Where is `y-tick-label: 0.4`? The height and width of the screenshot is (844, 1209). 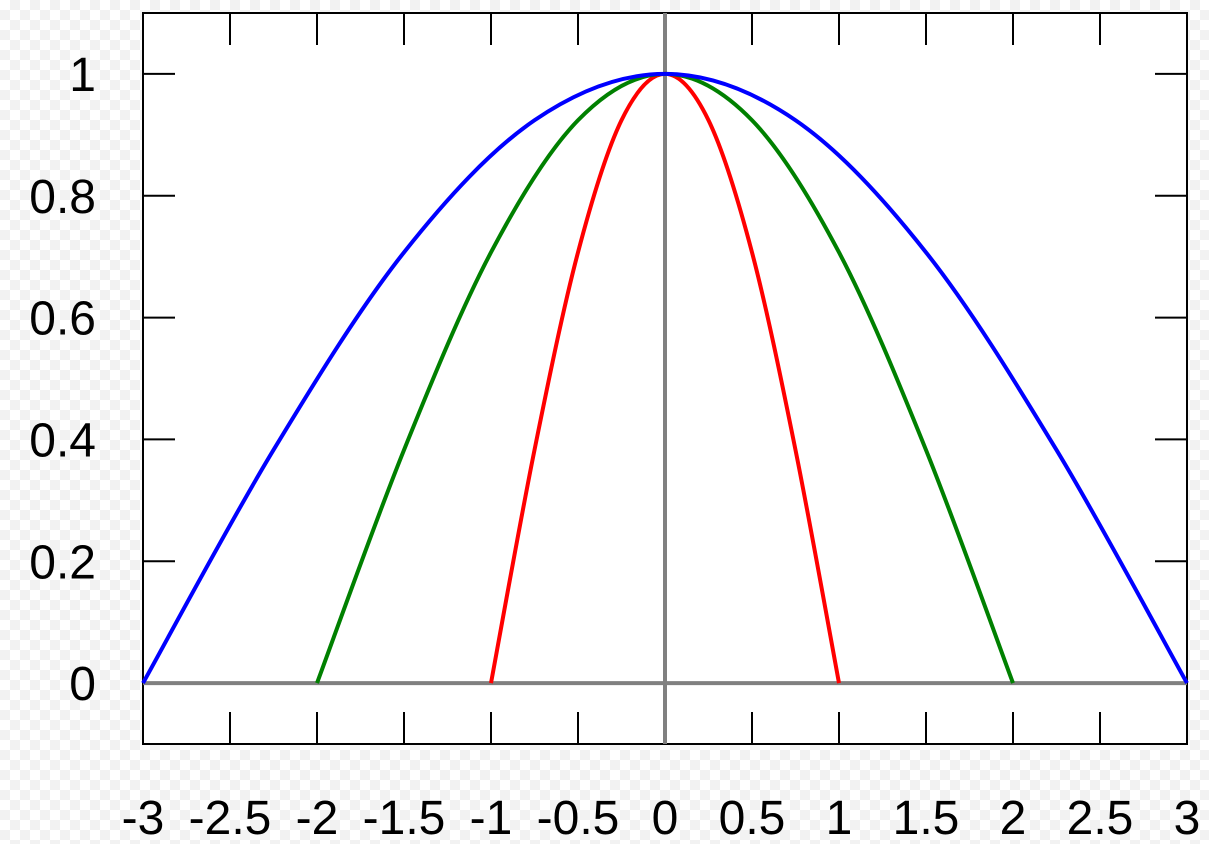 y-tick-label: 0.4 is located at coordinates (62, 440).